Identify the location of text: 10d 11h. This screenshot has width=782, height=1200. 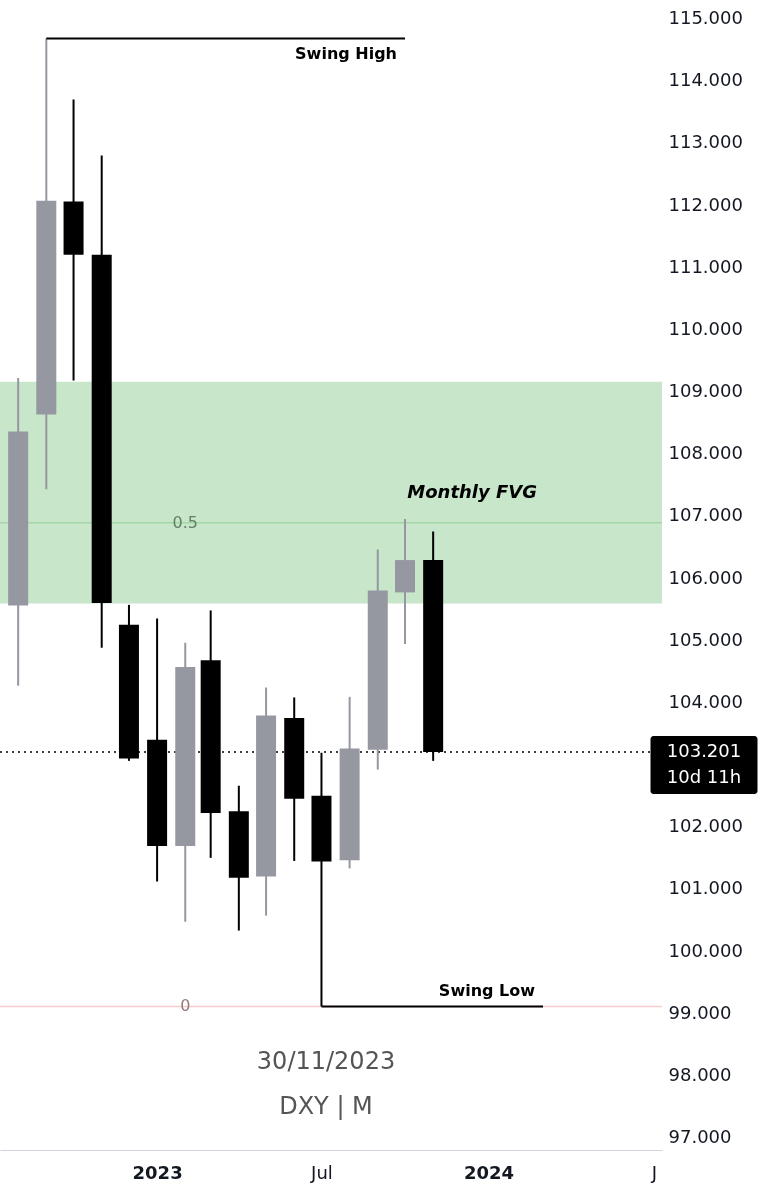
(704, 777).